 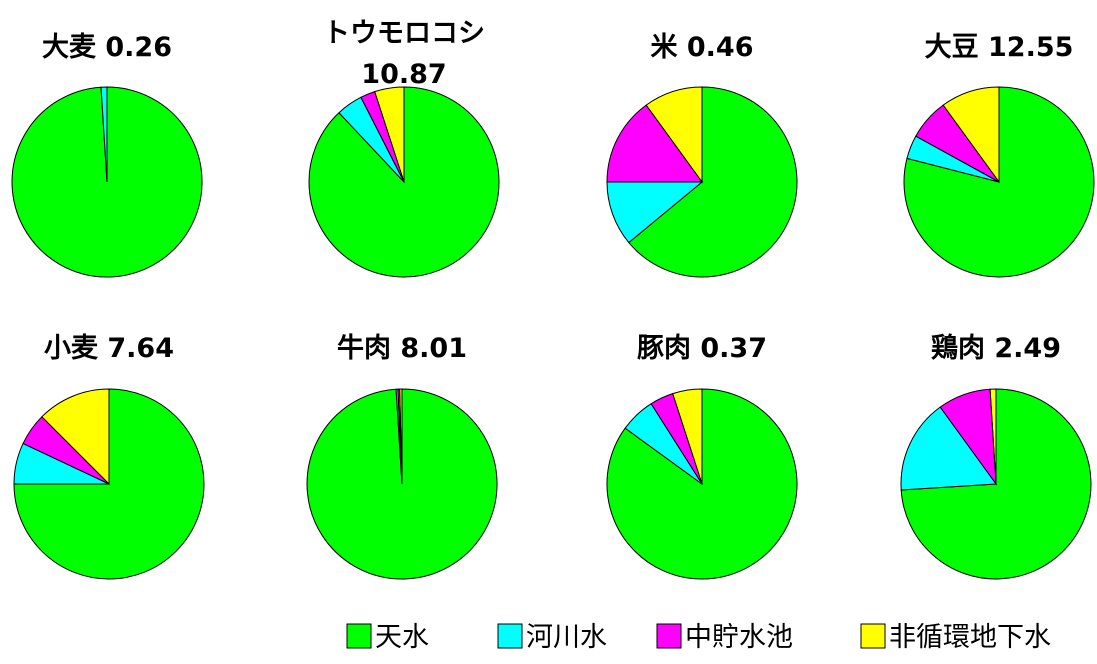 I want to click on pie-chart-4: 大豆 12.55, so click(x=999, y=155).